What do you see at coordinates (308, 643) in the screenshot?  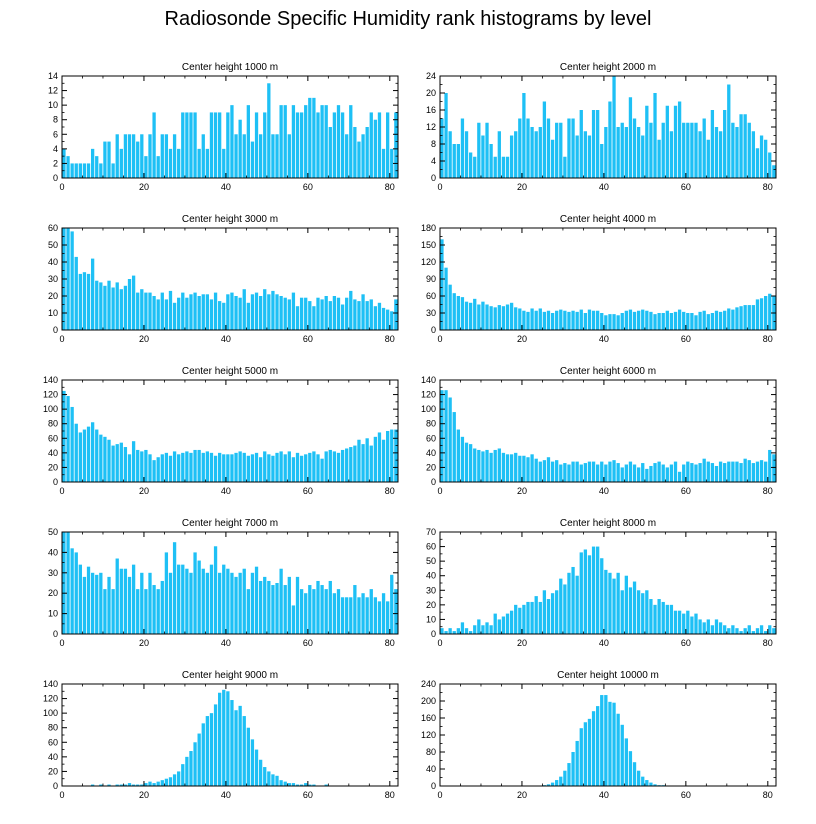 I see `x-tick-label: 60` at bounding box center [308, 643].